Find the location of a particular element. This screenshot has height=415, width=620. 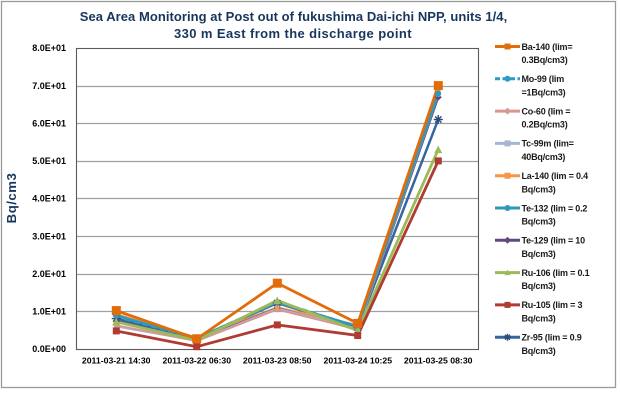

svg-text: 6.0E+01 is located at coordinates (49, 124).